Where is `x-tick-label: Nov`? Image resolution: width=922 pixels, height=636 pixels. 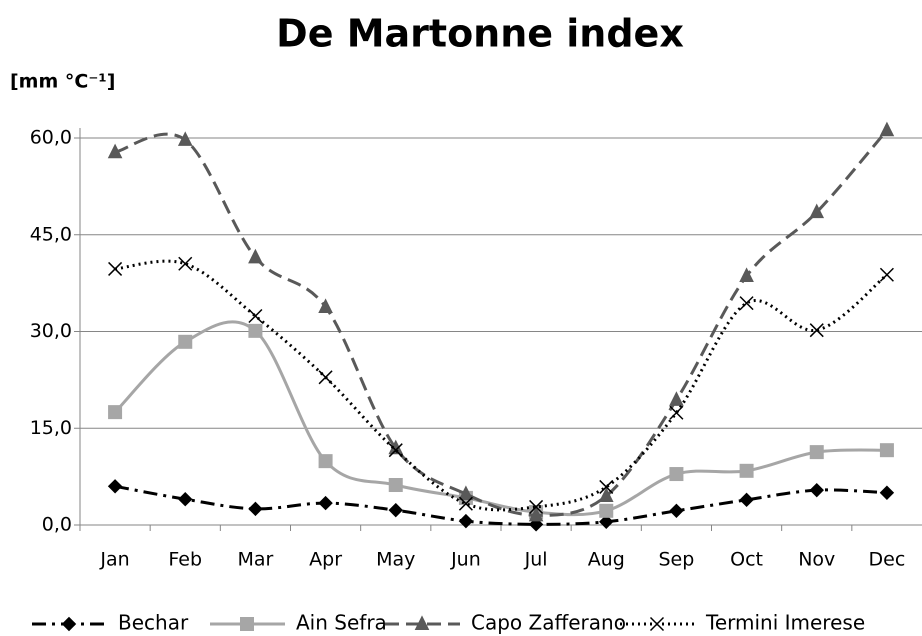
x-tick-label: Nov is located at coordinates (816, 560).